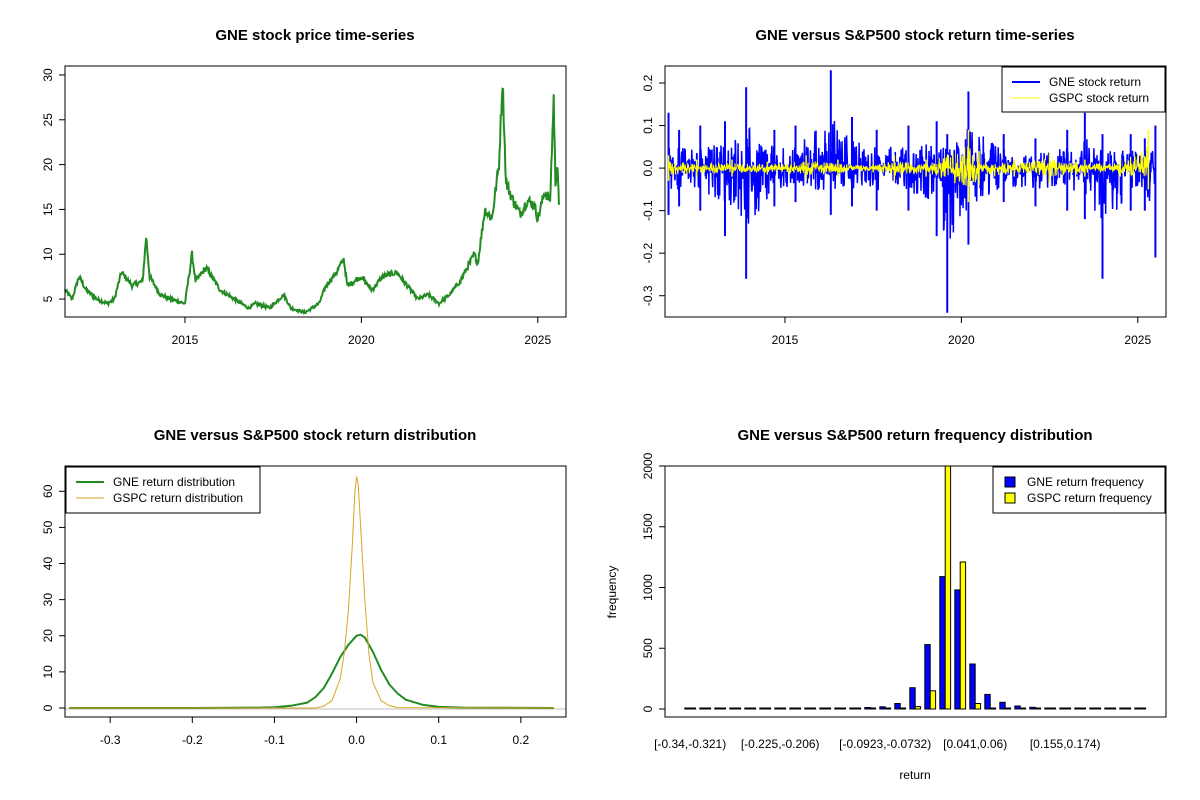 This screenshot has width=1200, height=800. Describe the element at coordinates (192, 740) in the screenshot. I see `x-tick-label: -0.2` at that location.